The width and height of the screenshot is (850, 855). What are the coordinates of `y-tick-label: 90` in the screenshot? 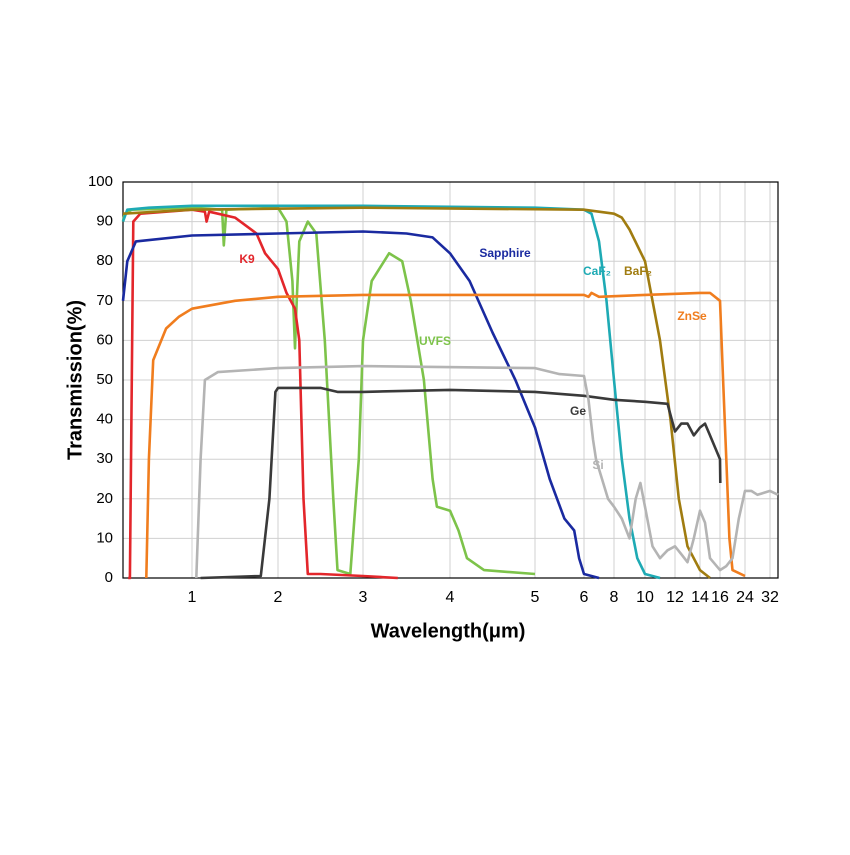 It's located at (104, 221).